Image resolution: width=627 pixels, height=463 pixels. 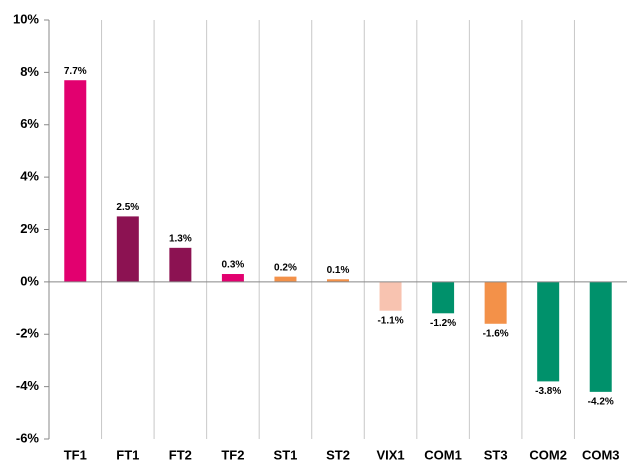 I want to click on value-label: 1.3%, so click(x=180, y=238).